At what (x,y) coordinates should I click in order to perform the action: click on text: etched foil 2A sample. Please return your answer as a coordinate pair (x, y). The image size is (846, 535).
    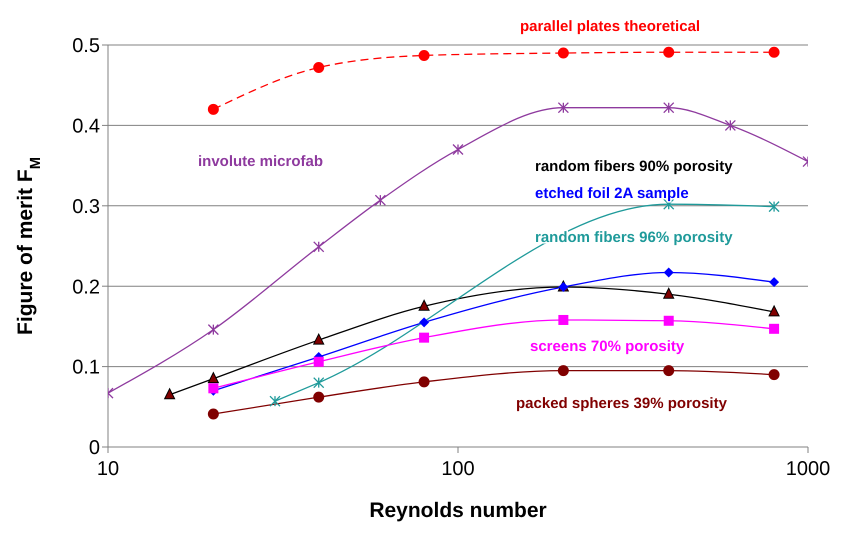
    Looking at the image, I should click on (612, 193).